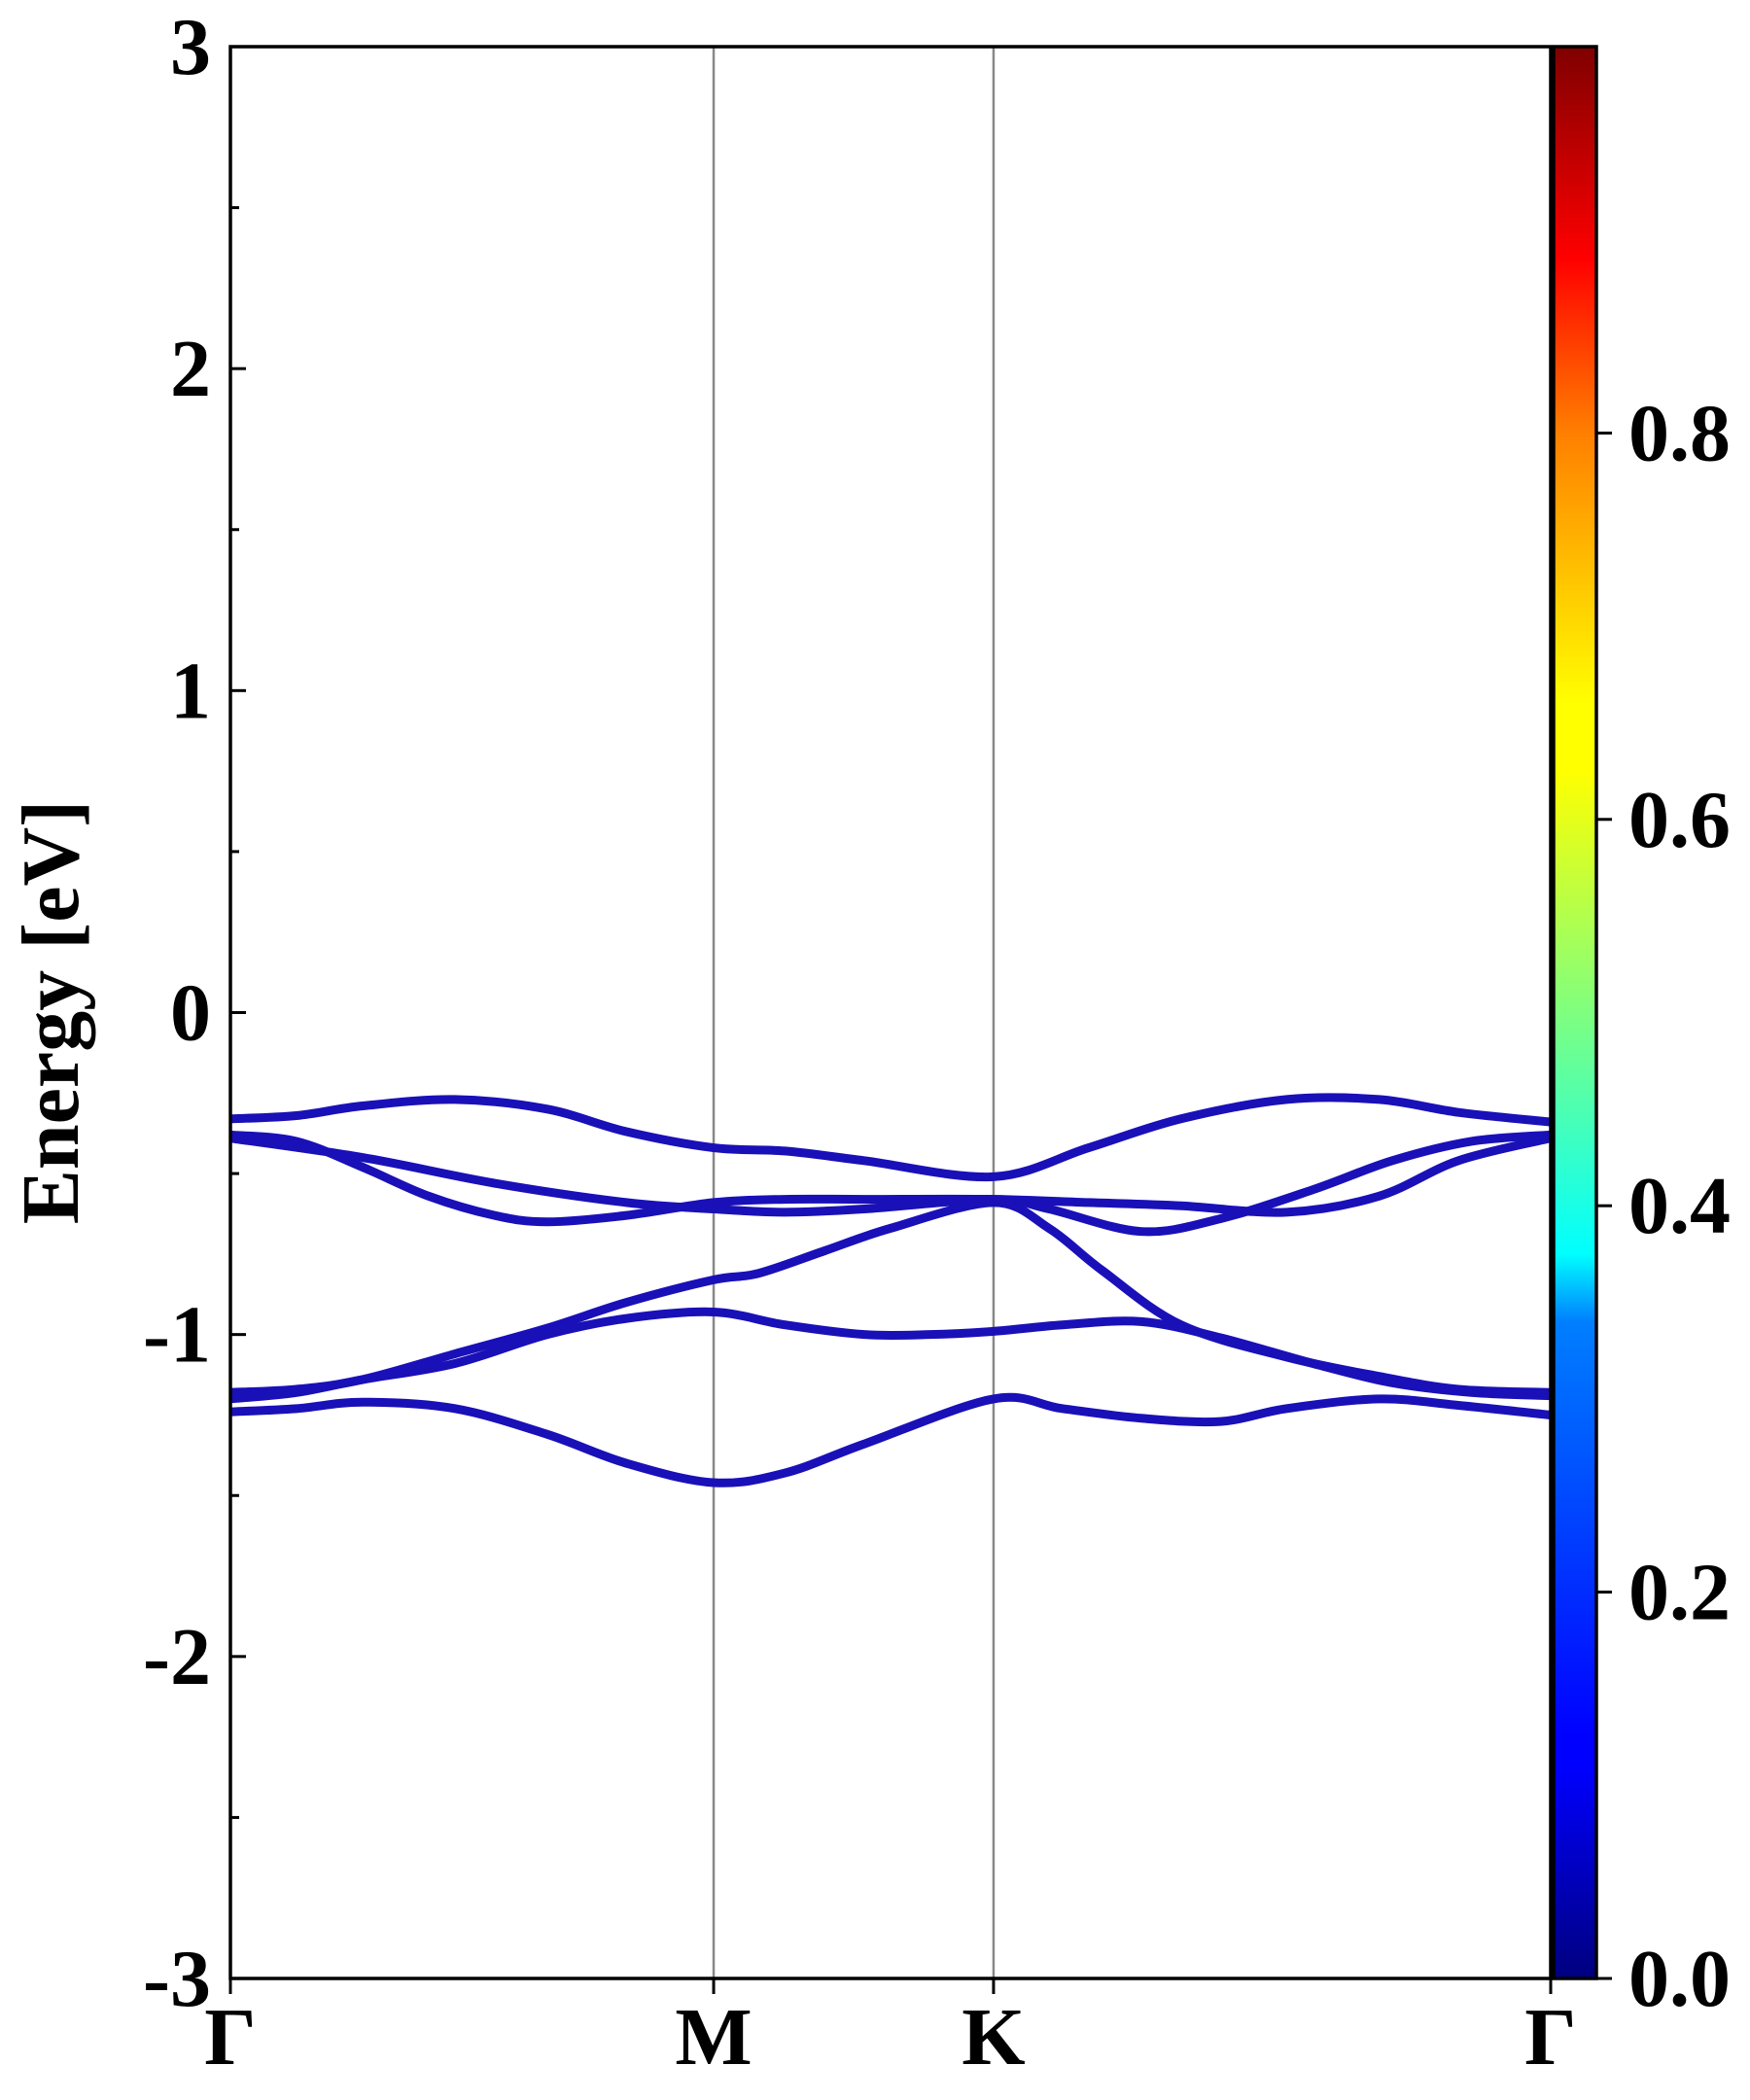 Image resolution: width=1750 pixels, height=2100 pixels. I want to click on y-axis-label: Energy [eV], so click(51, 1012).